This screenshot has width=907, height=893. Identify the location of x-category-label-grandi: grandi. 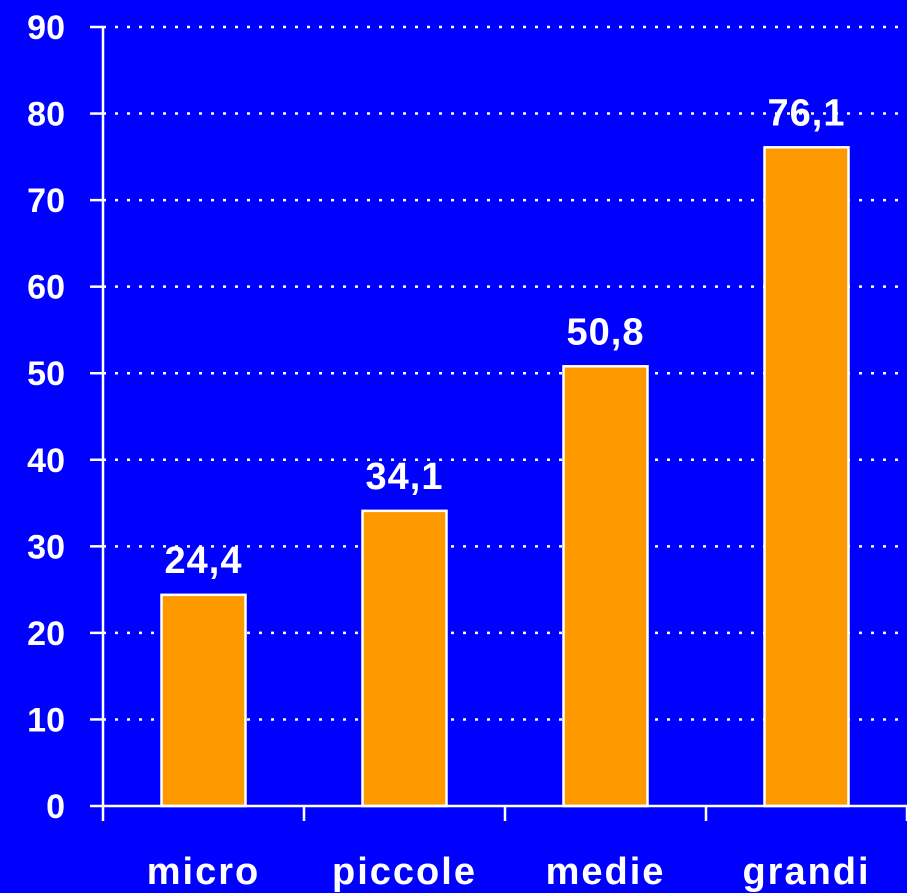
(806, 872).